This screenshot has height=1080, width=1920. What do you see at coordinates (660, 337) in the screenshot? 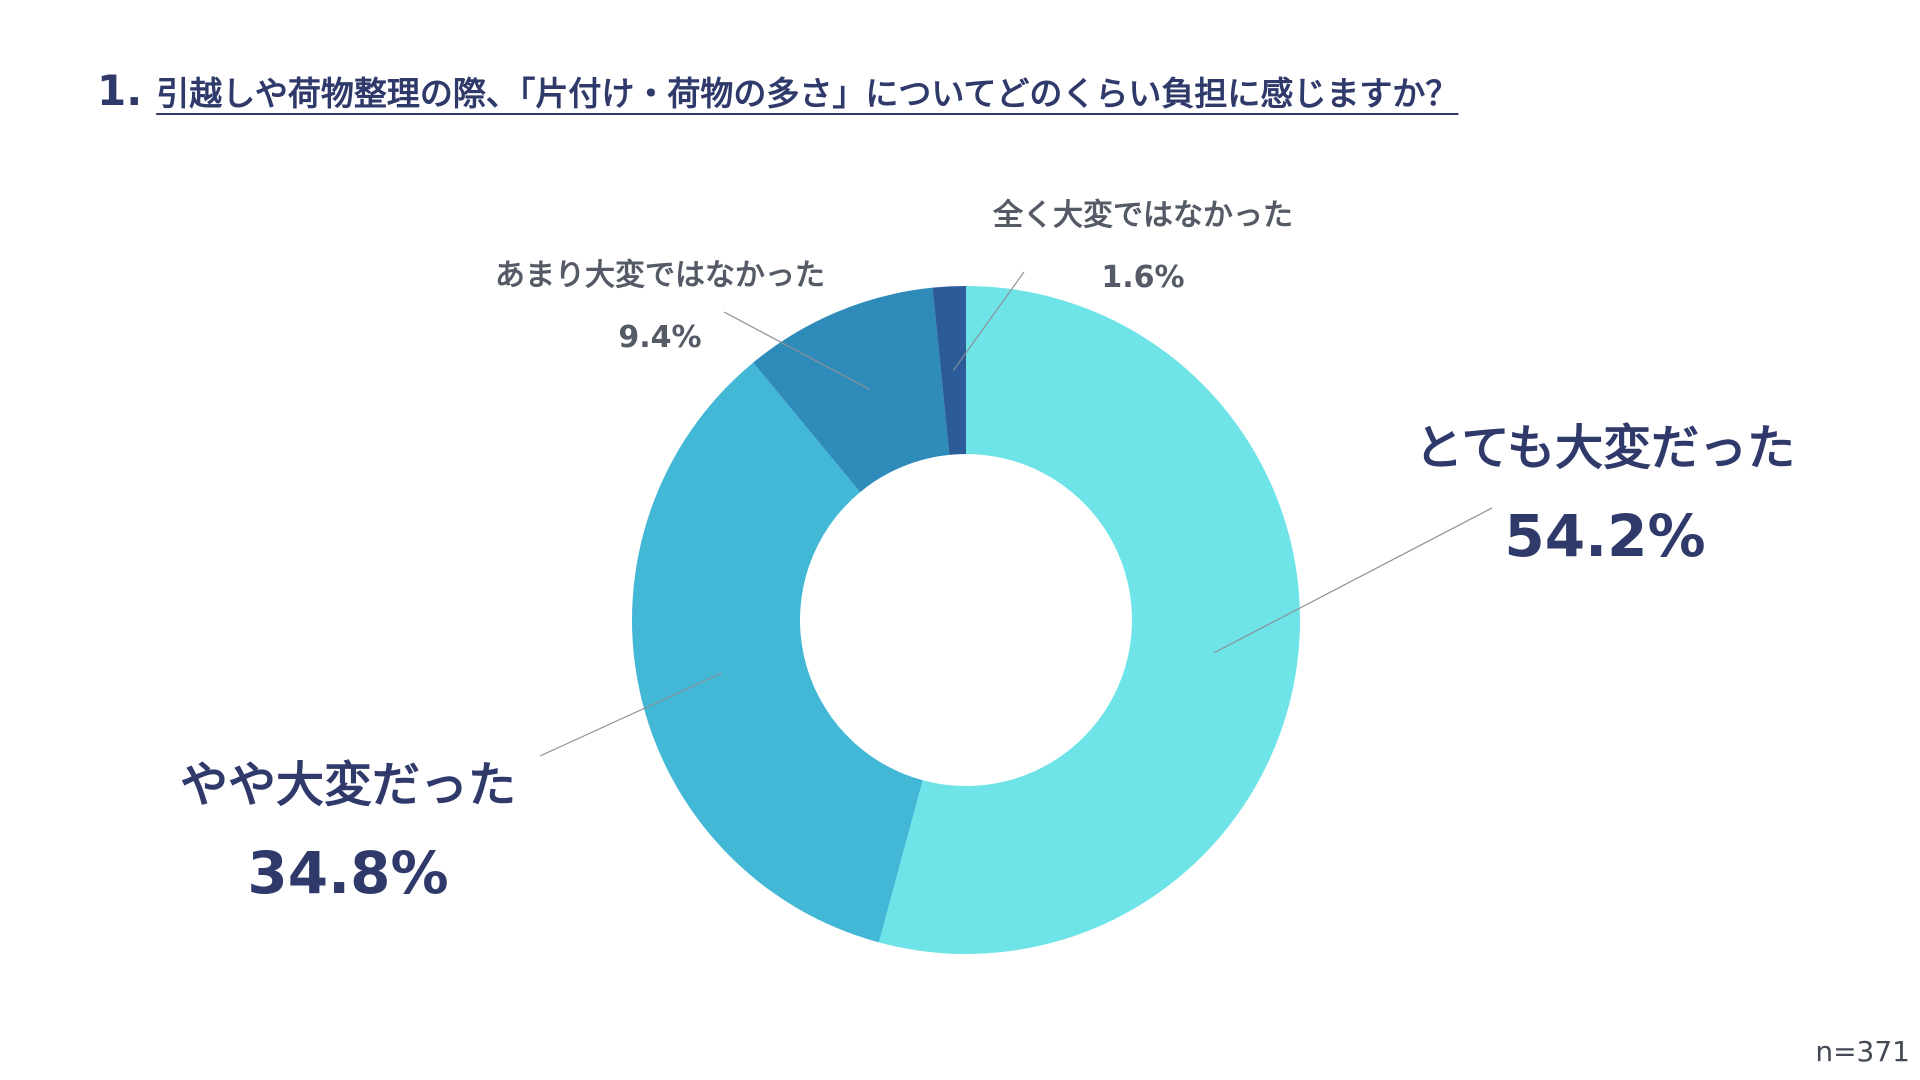
I see `value-label: 9.4%` at bounding box center [660, 337].